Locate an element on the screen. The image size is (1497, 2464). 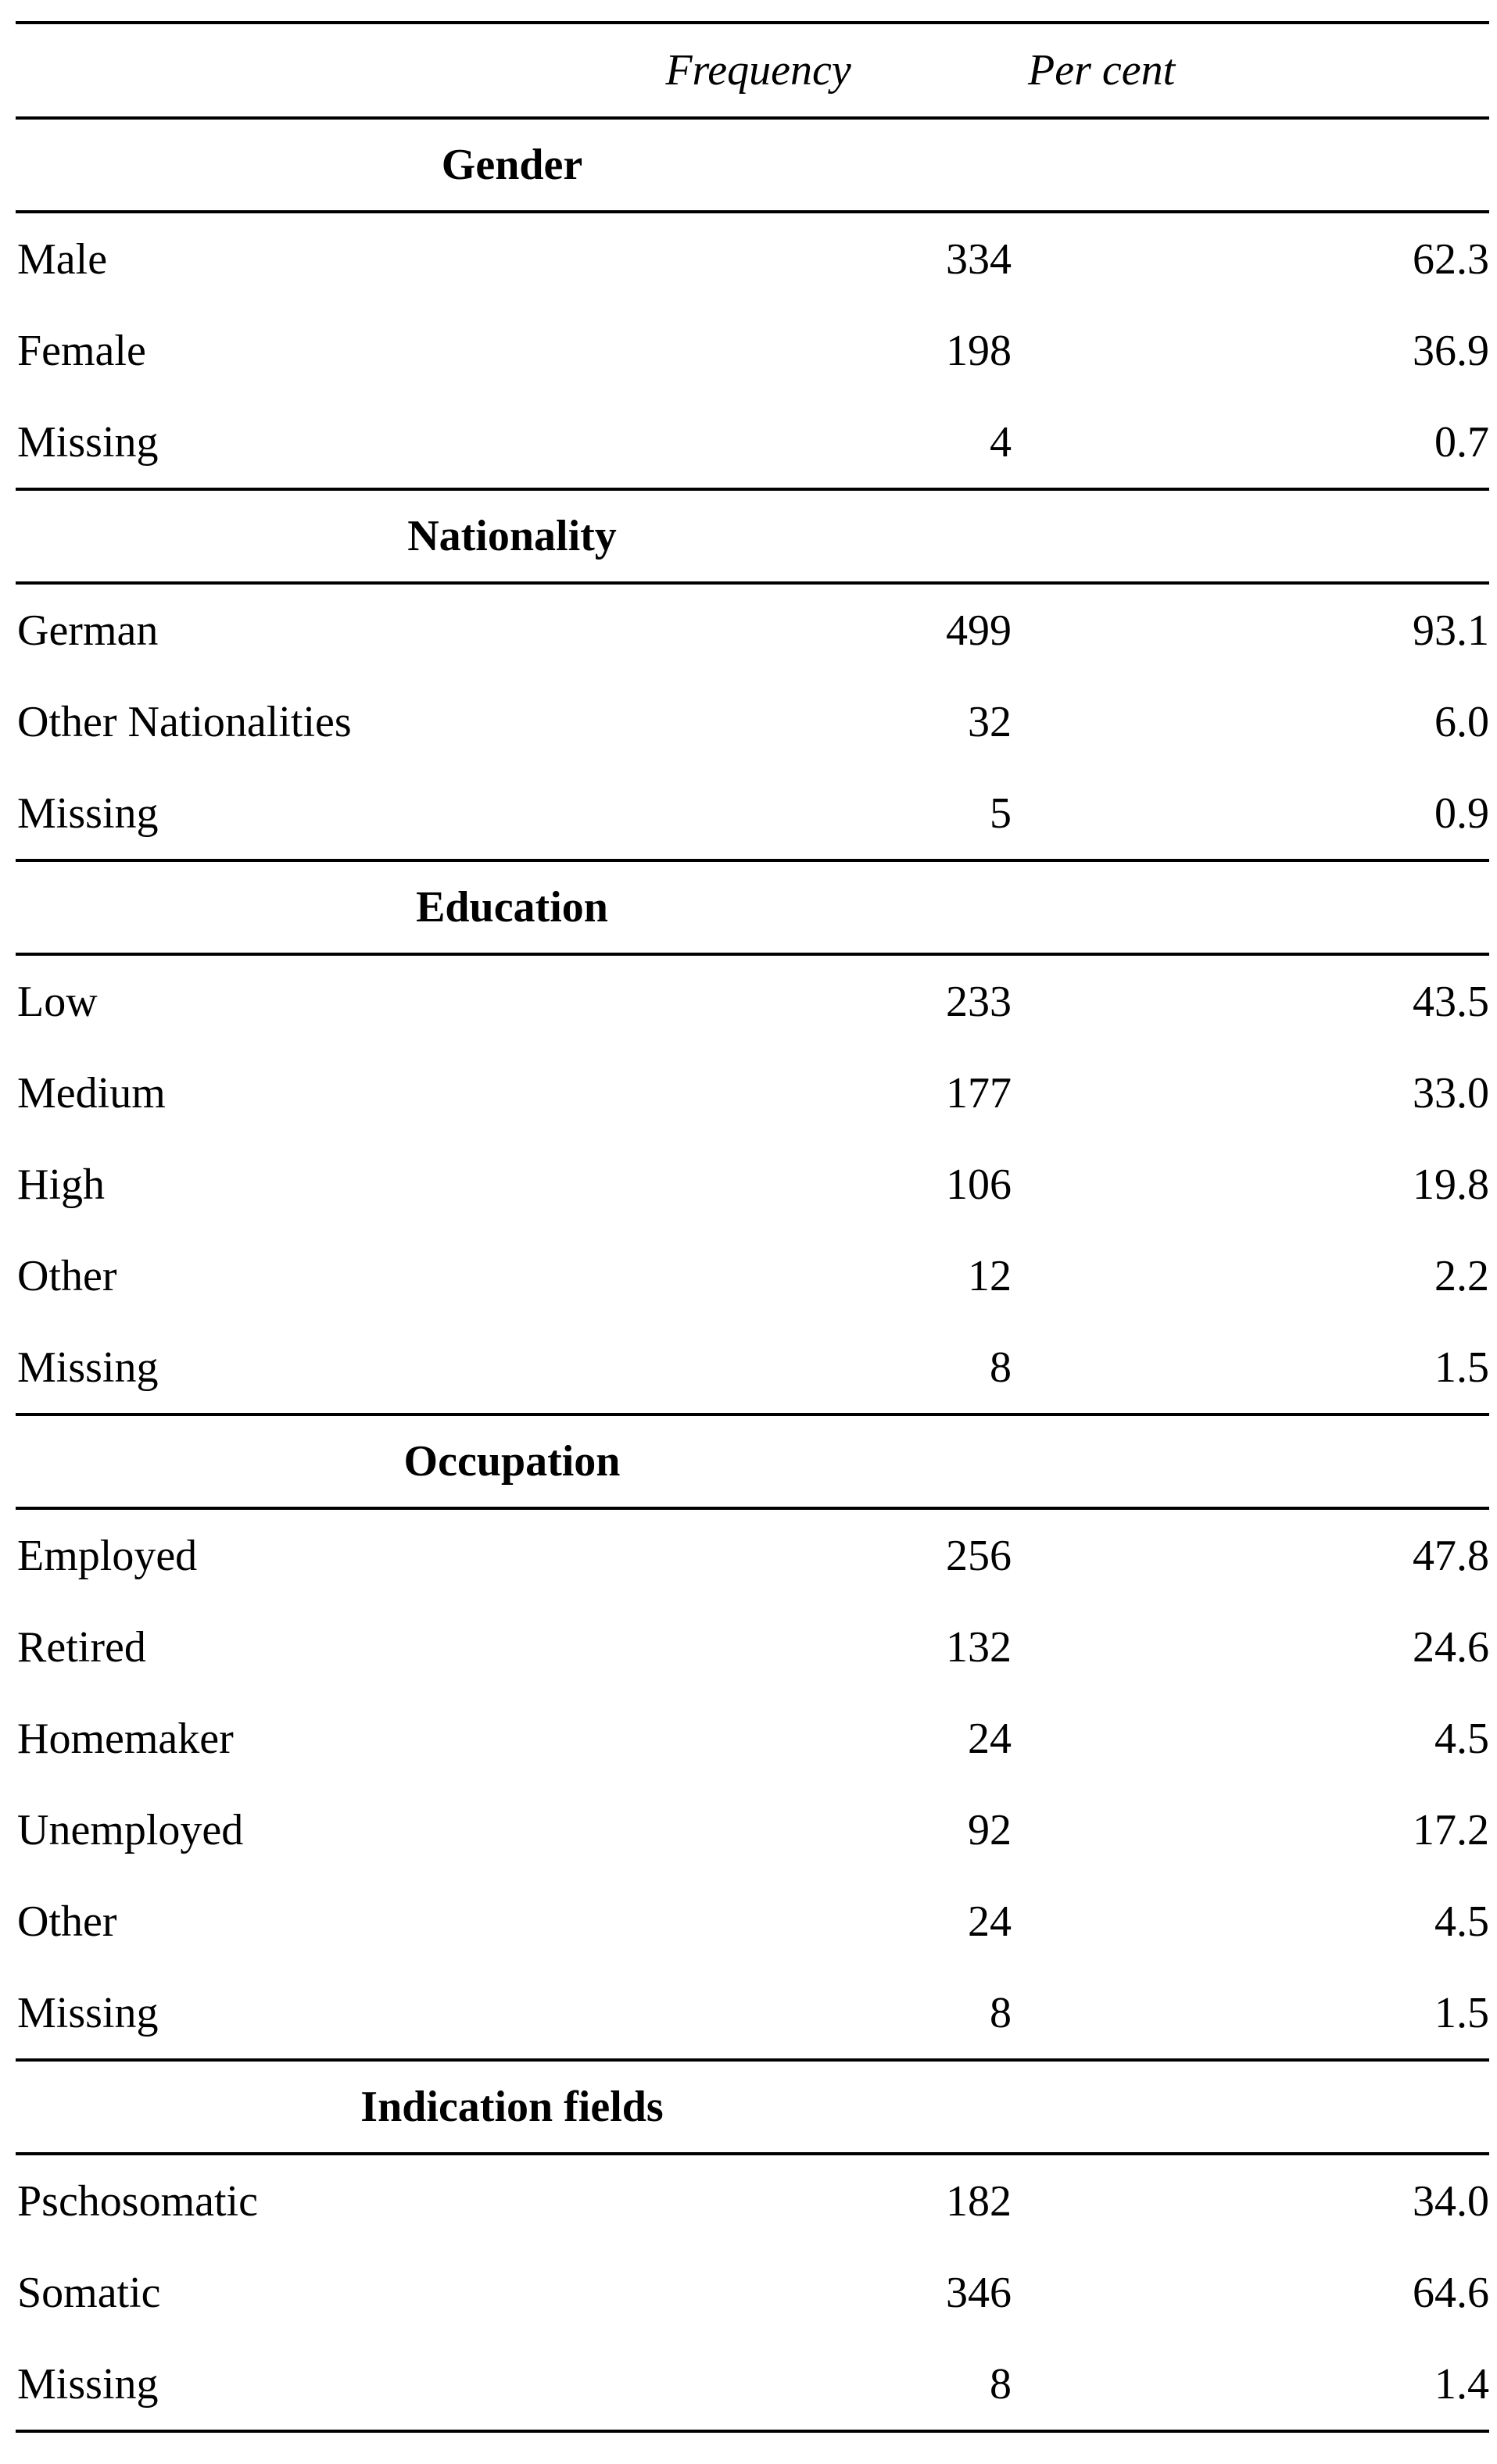
row-frequency: 32 is located at coordinates (990, 721).